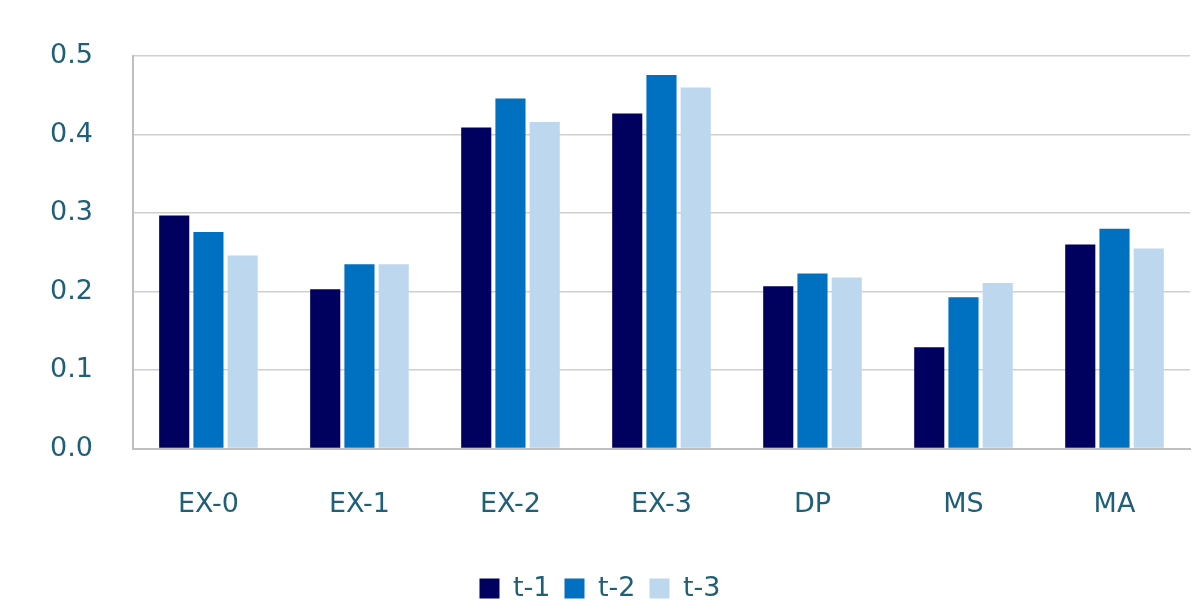 The height and width of the screenshot is (616, 1198). What do you see at coordinates (71, 368) in the screenshot?
I see `y-tick-label: 0.1` at bounding box center [71, 368].